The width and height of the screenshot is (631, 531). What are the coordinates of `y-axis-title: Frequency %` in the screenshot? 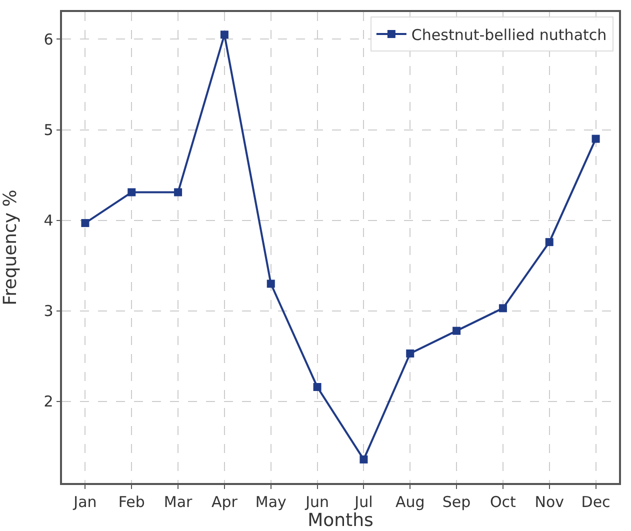 It's located at (10, 248).